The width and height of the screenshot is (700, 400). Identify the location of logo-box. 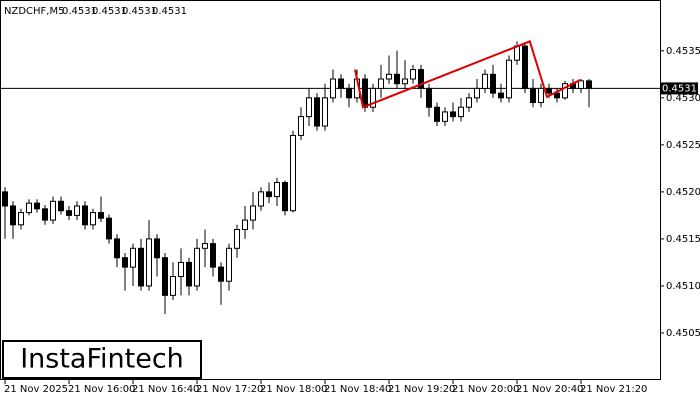
(102, 359).